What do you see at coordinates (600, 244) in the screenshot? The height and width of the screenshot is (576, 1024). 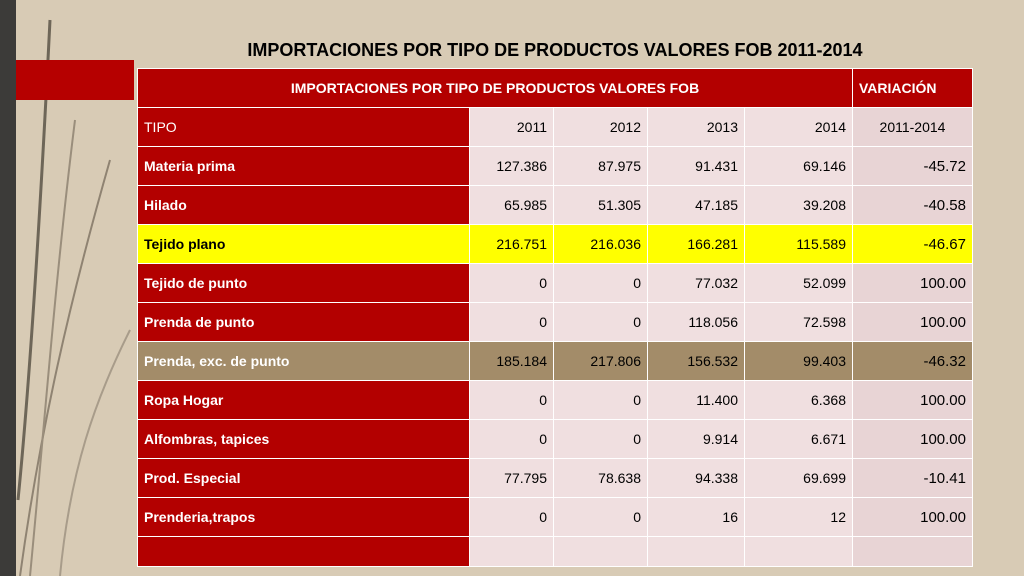 I see `cell-2012: 216.036` at bounding box center [600, 244].